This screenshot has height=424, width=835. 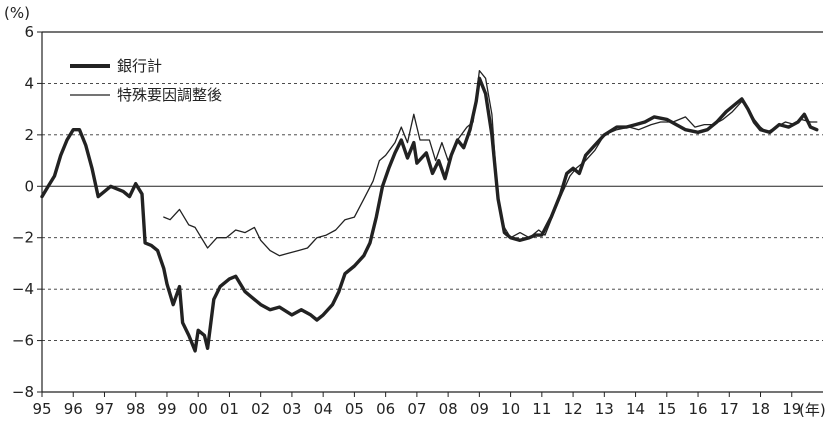 What do you see at coordinates (260, 409) in the screenshot?
I see `x-tick-label: 02` at bounding box center [260, 409].